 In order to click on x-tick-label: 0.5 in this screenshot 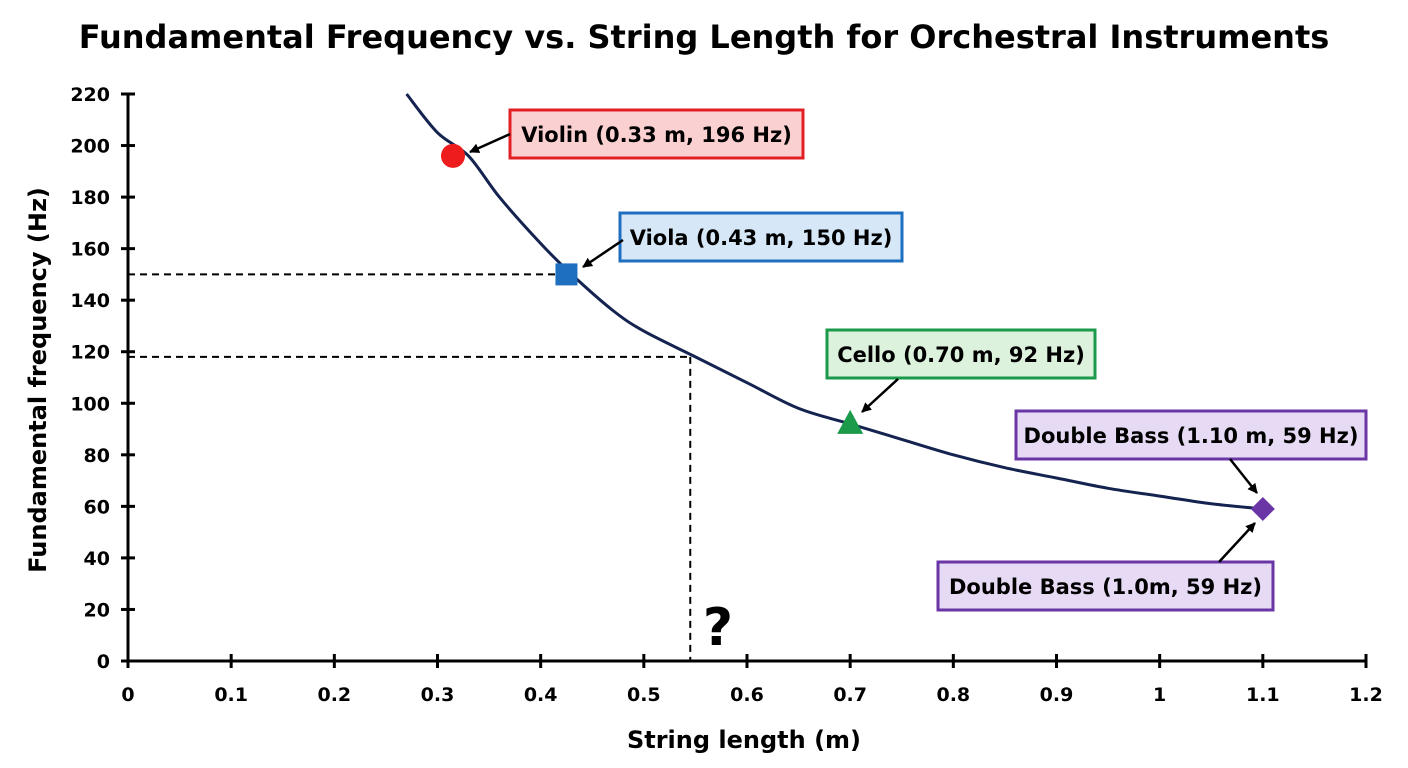, I will do `click(644, 695)`.